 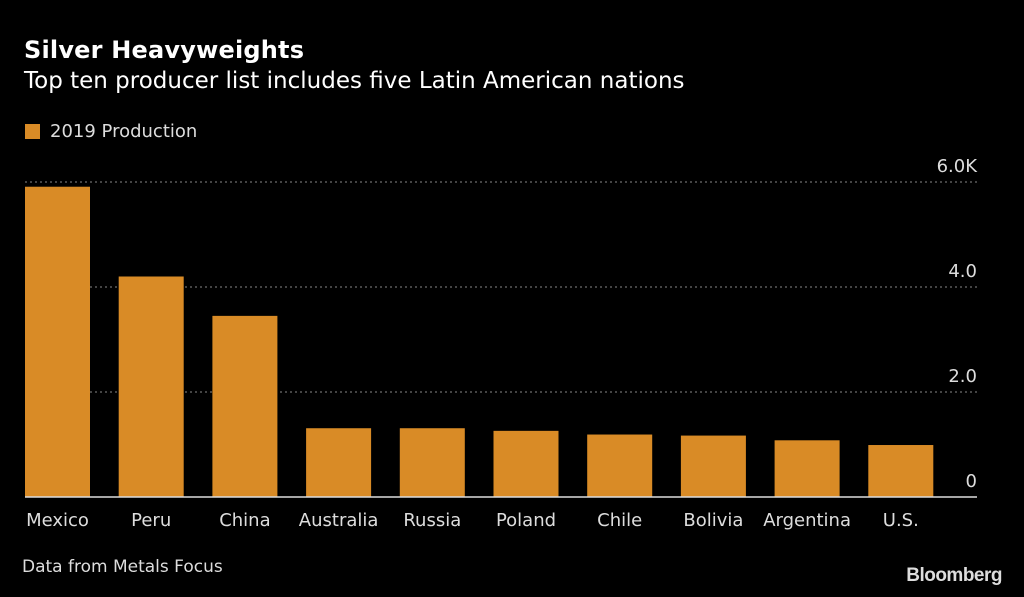 What do you see at coordinates (619, 520) in the screenshot?
I see `x-tick-label: Chile` at bounding box center [619, 520].